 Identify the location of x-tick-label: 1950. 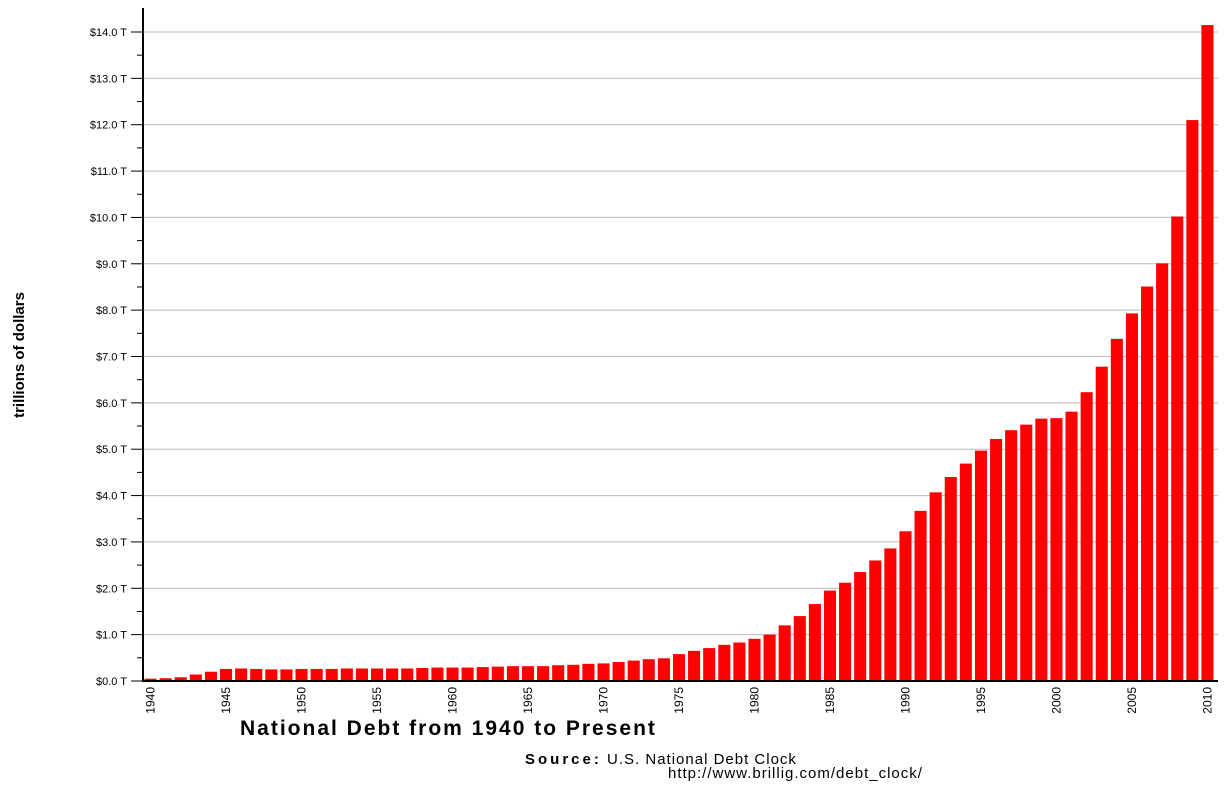
(302, 700).